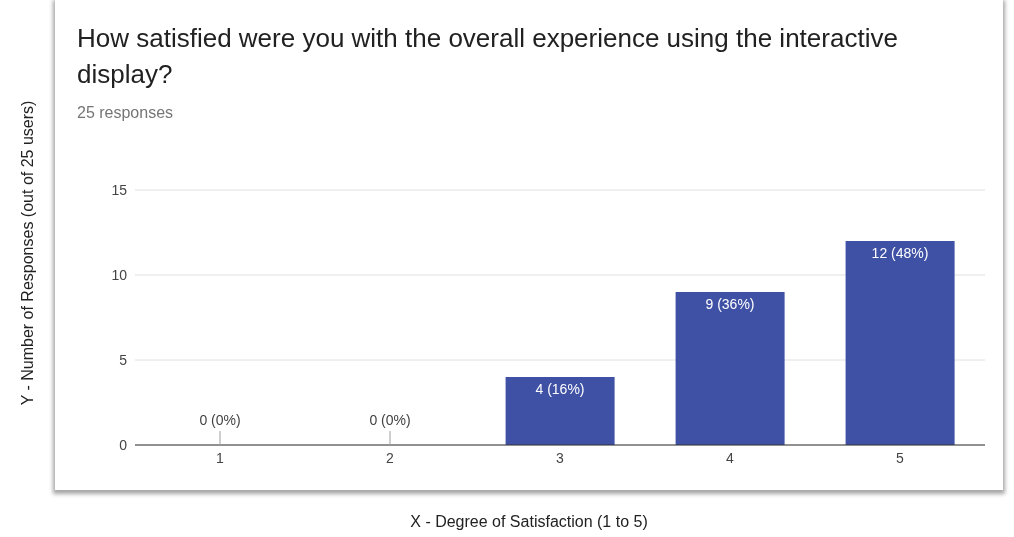 The height and width of the screenshot is (537, 1014). Describe the element at coordinates (390, 457) in the screenshot. I see `x-tick-label: 2` at that location.